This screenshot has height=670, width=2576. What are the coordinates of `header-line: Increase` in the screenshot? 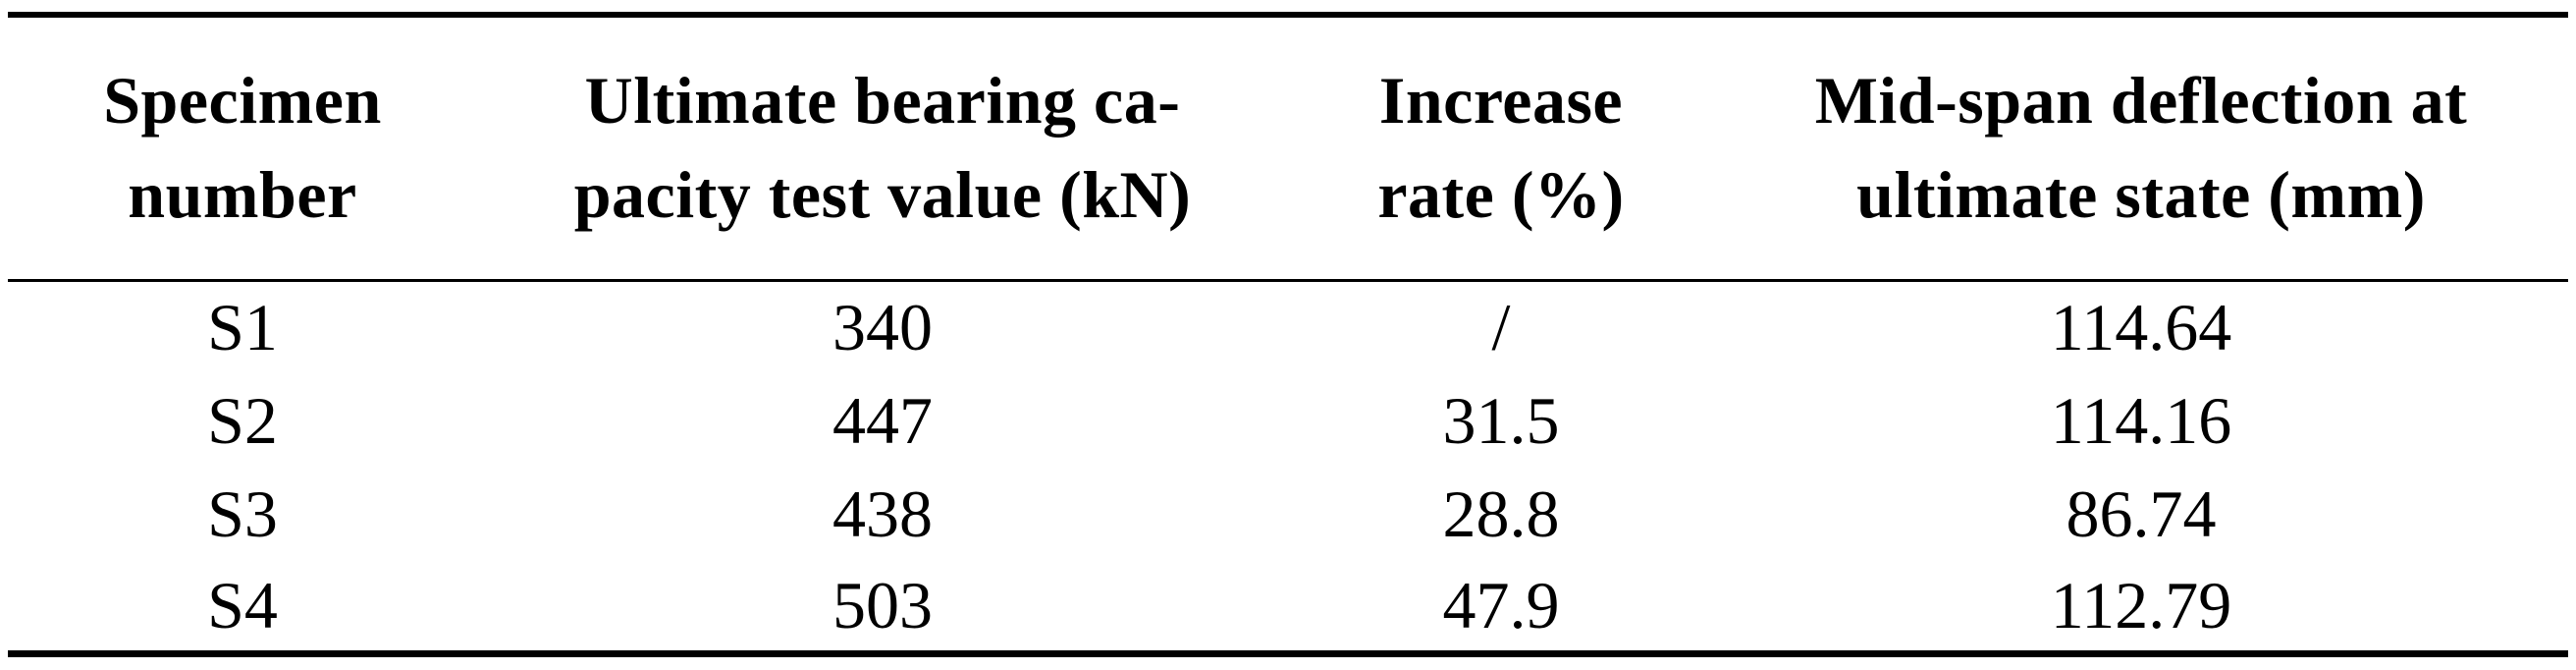 It's located at (1501, 100).